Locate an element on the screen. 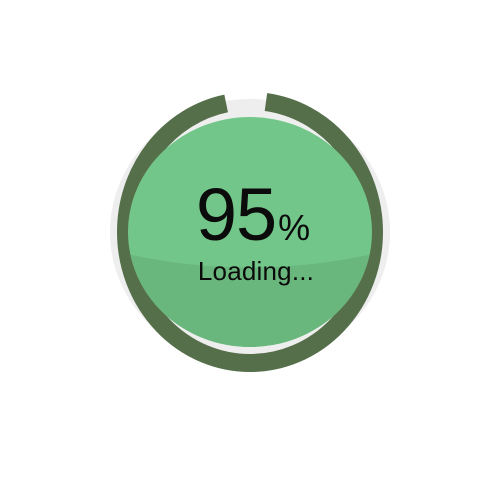 The height and width of the screenshot is (500, 500). percent-readout: 95 % is located at coordinates (253, 215).